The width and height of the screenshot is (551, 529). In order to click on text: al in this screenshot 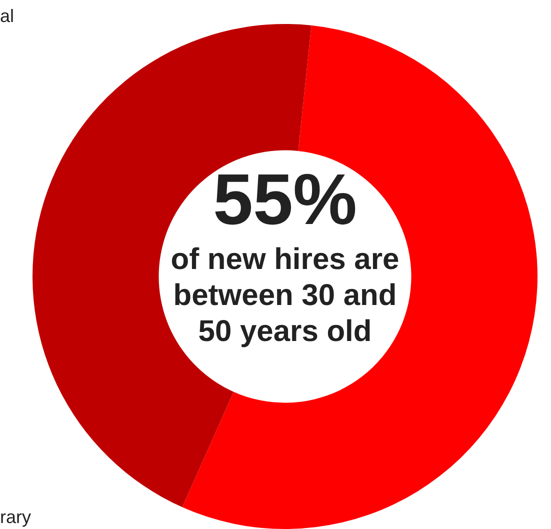, I will do `click(7, 16)`.